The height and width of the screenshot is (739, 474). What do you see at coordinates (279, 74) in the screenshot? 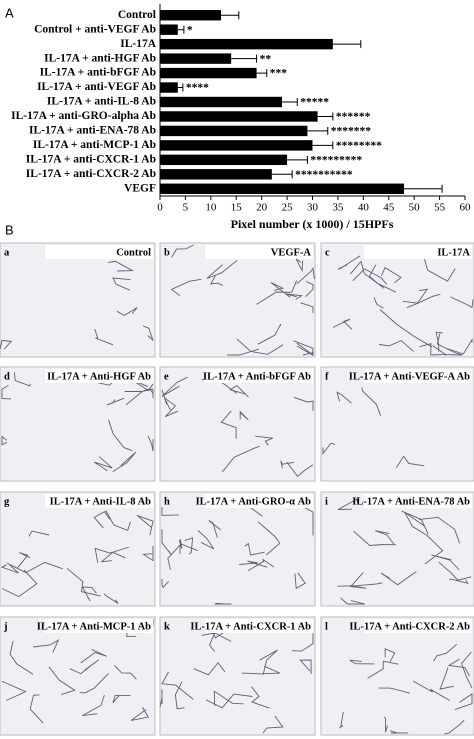
I see `significance-label: ***` at bounding box center [279, 74].